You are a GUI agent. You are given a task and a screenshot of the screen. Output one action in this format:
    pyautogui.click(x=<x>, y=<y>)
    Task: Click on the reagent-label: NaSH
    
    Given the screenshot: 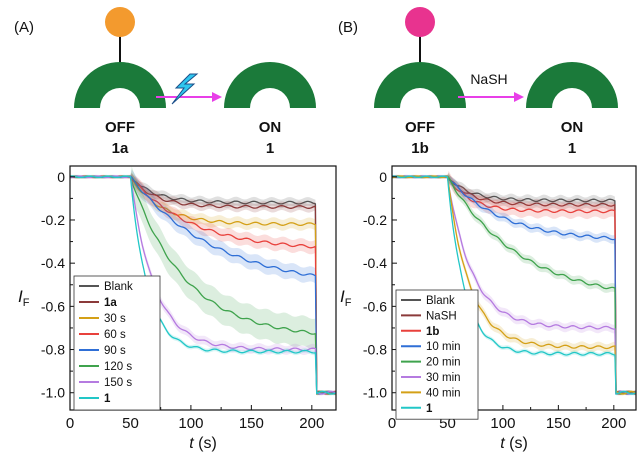 What is the action you would take?
    pyautogui.click(x=488, y=79)
    